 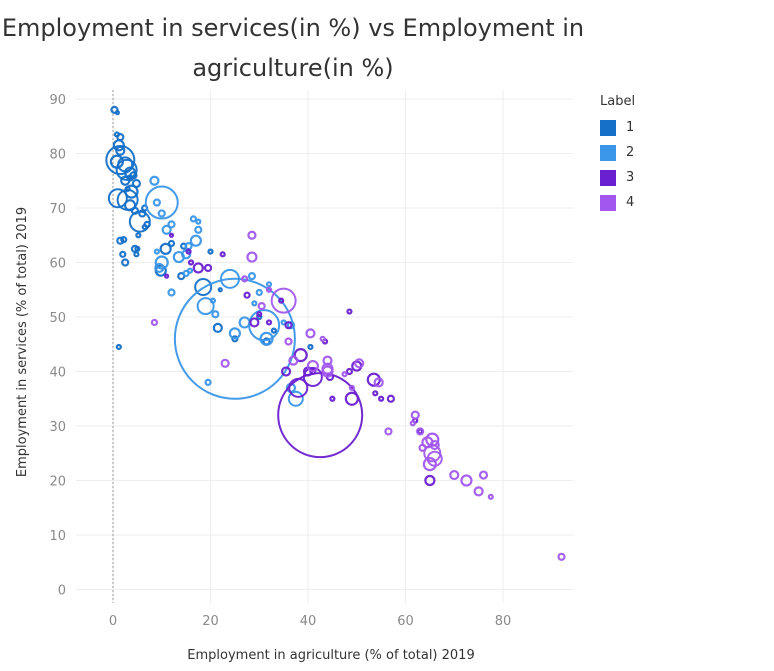 I want to click on legend-item: 4, so click(x=617, y=202).